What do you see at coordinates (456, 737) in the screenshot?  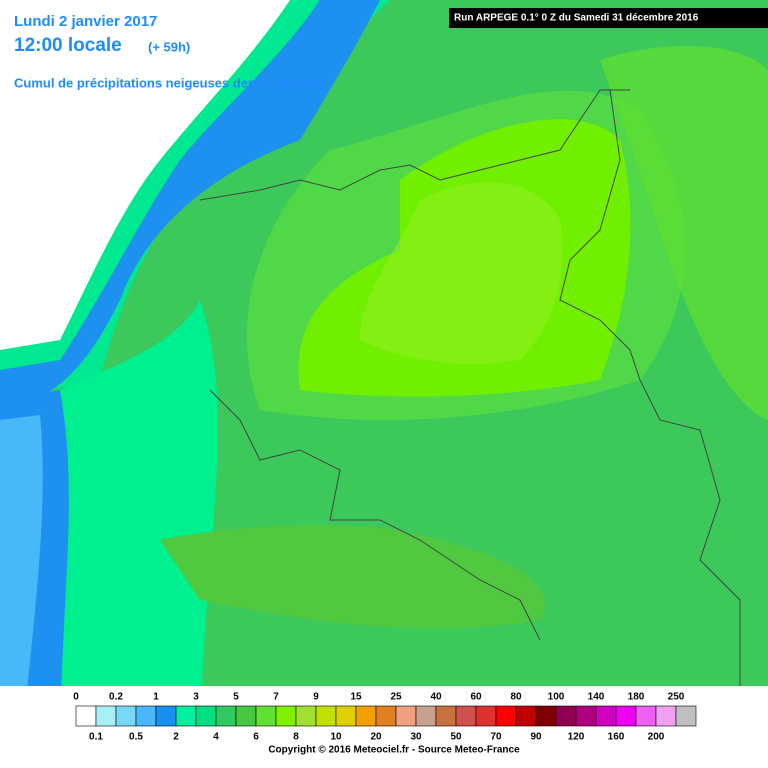 I see `legend-label: 50` at bounding box center [456, 737].